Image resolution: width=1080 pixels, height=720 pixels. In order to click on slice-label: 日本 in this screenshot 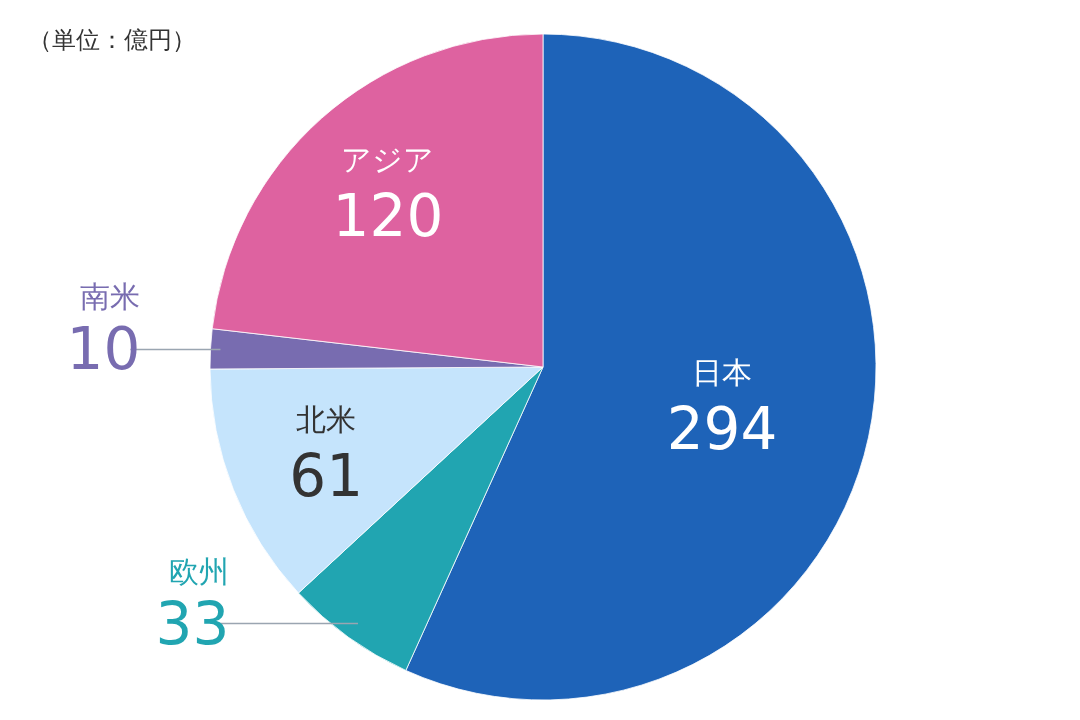, I will do `click(722, 372)`.